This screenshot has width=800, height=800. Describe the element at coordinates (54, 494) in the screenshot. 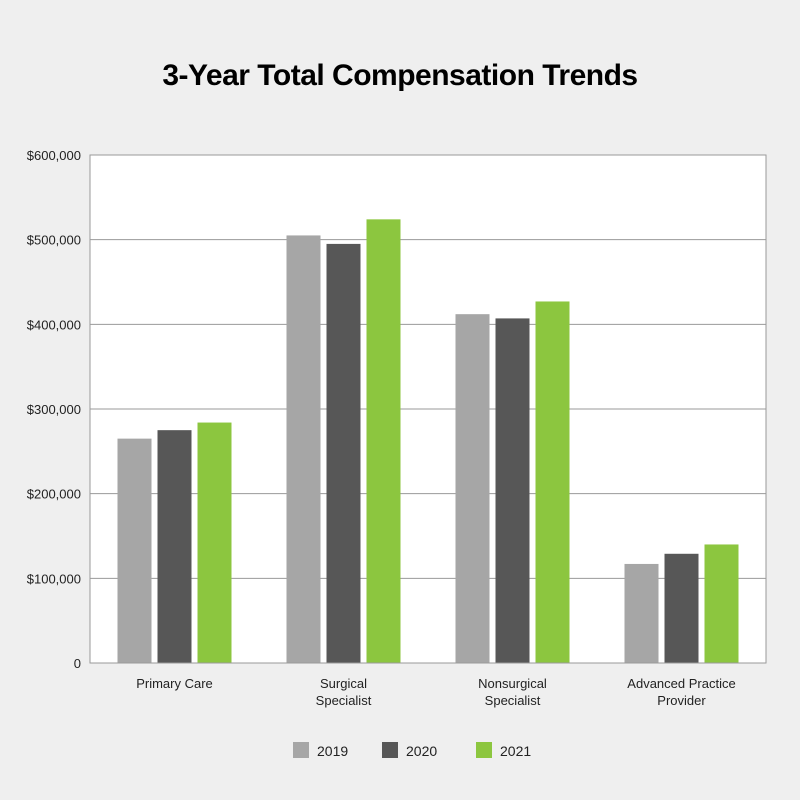

I see `y-tick-label: $200,000` at that location.